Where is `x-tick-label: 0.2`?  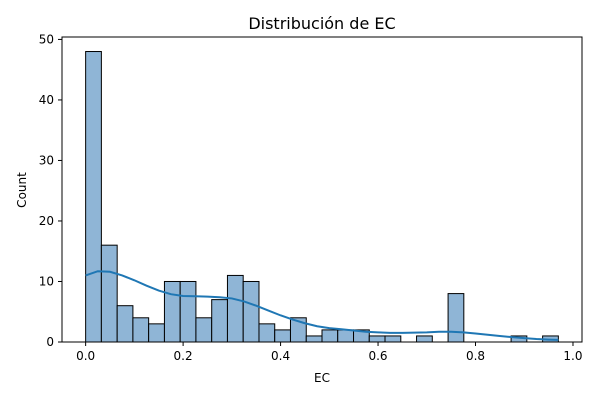
x-tick-label: 0.2 is located at coordinates (183, 356).